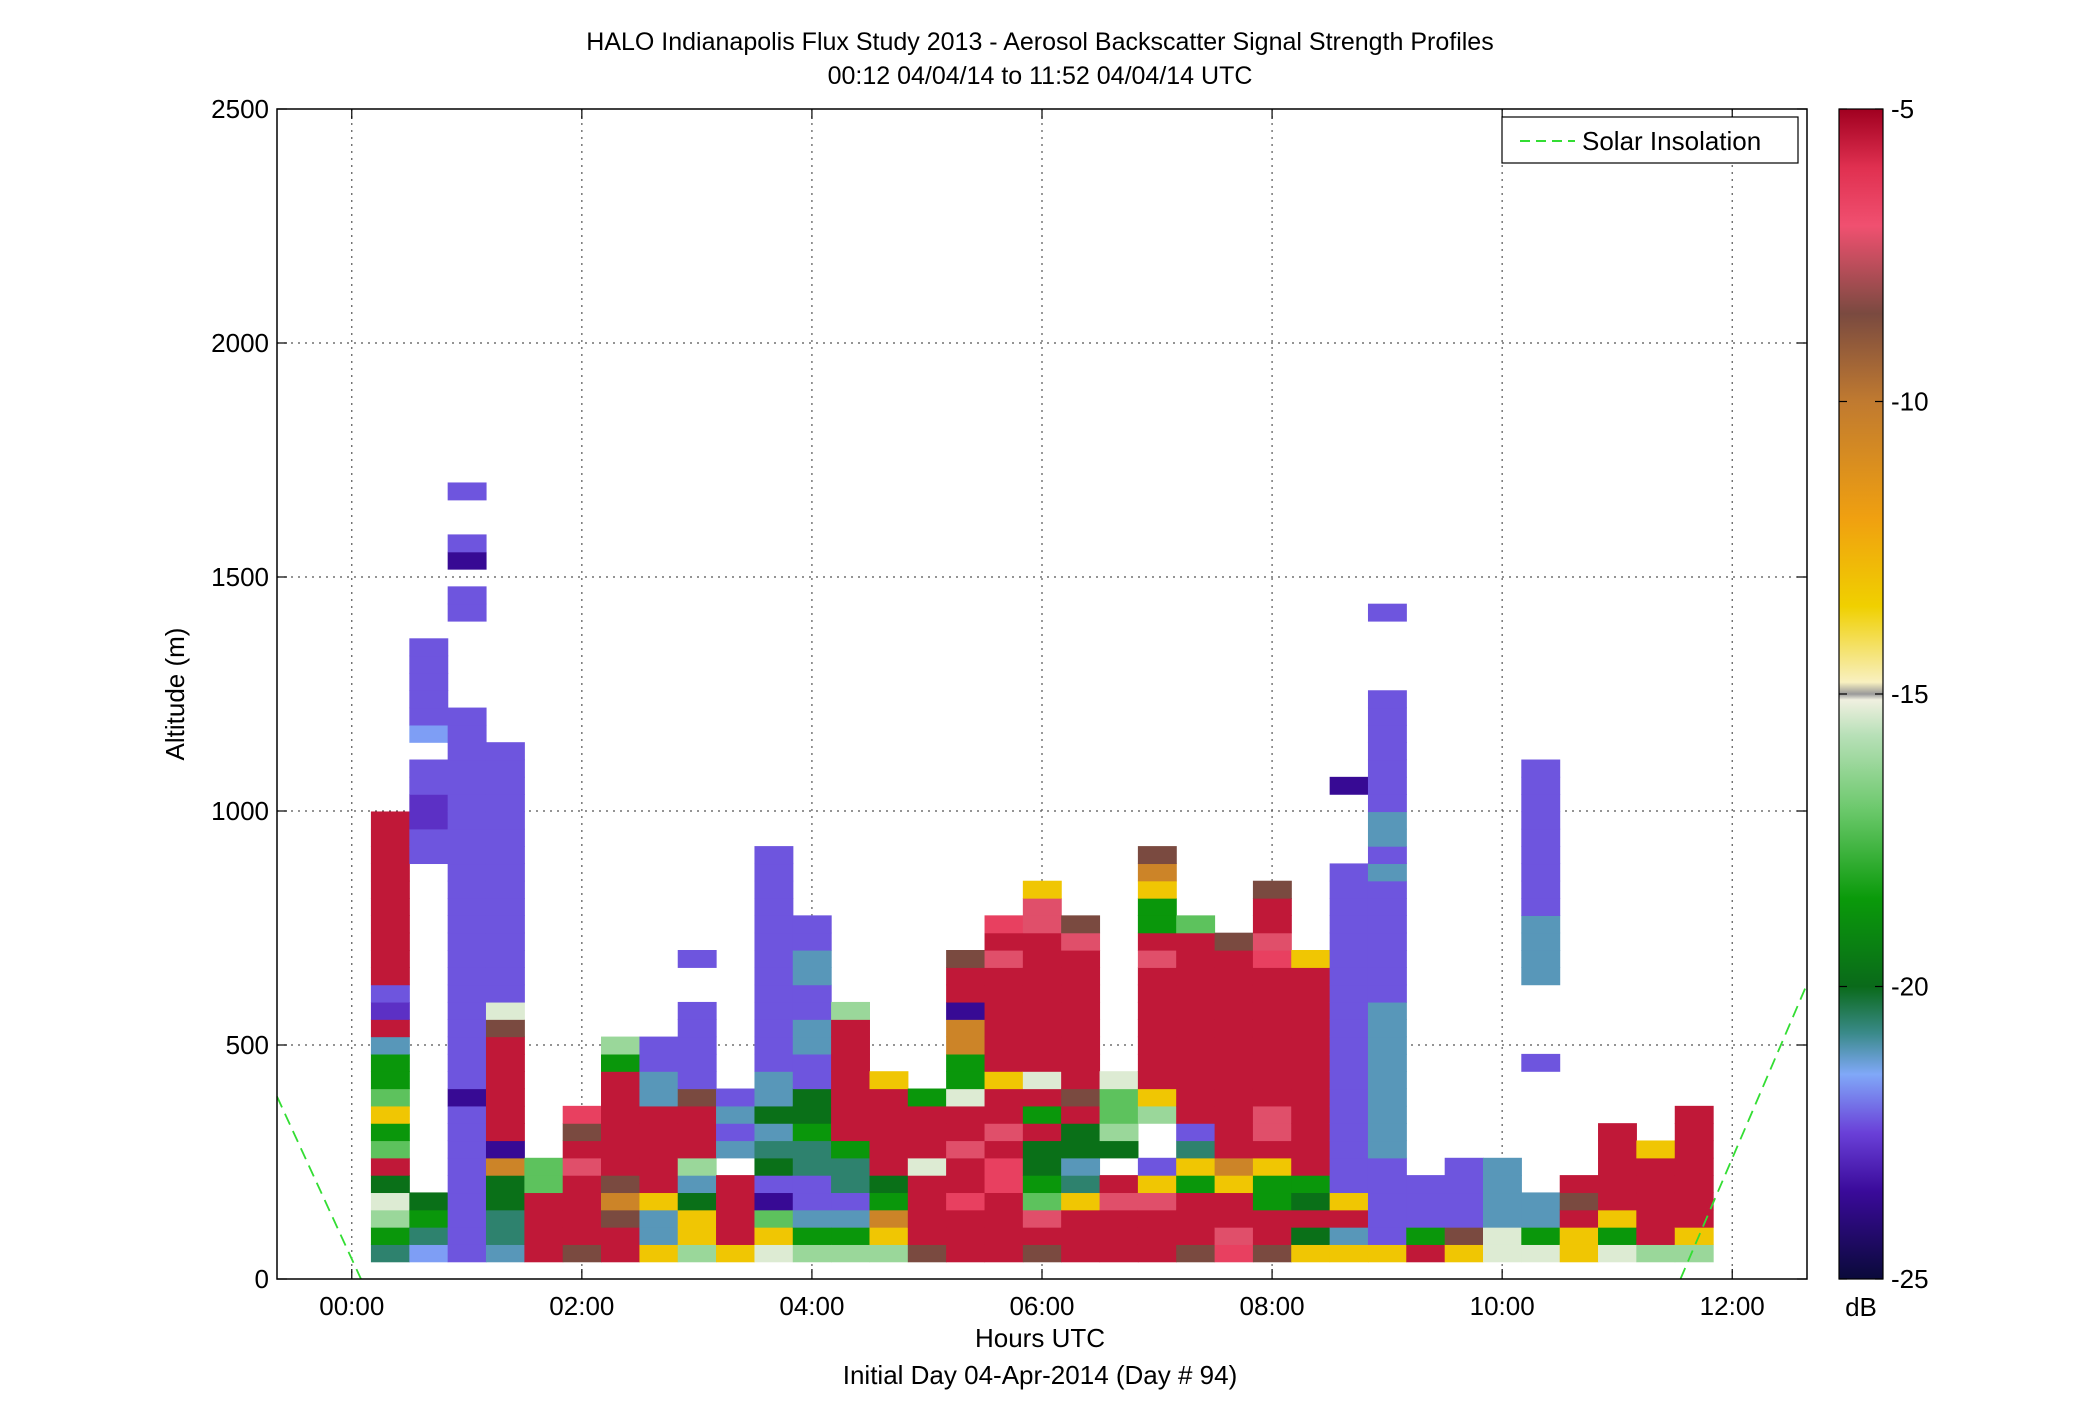 Image resolution: width=2098 pixels, height=1425 pixels. I want to click on legend-label-solar: Solar Insolation, so click(1671, 141).